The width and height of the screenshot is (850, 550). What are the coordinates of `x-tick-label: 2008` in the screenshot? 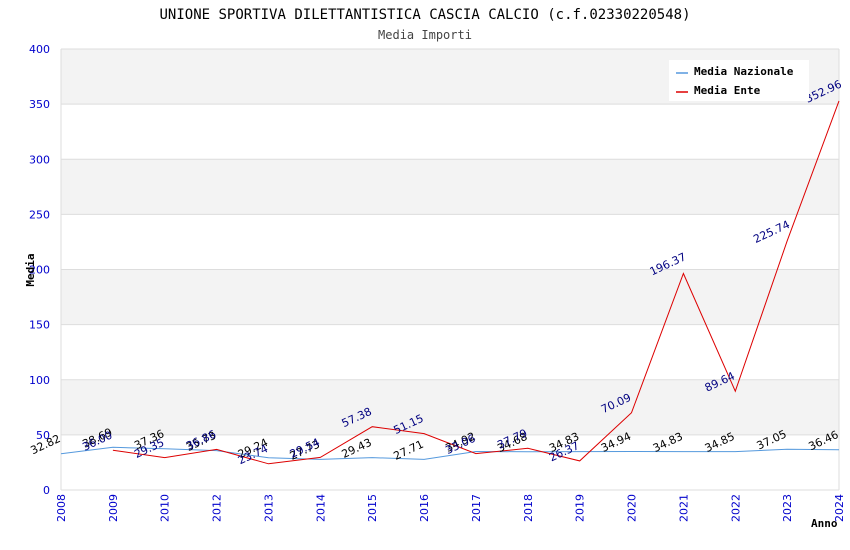 It's located at (61, 508).